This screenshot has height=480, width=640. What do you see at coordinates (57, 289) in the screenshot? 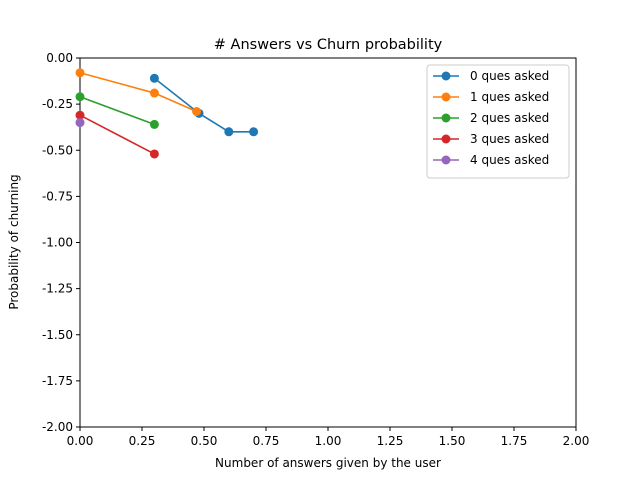
I see `y-tick-label: -1.25` at bounding box center [57, 289].